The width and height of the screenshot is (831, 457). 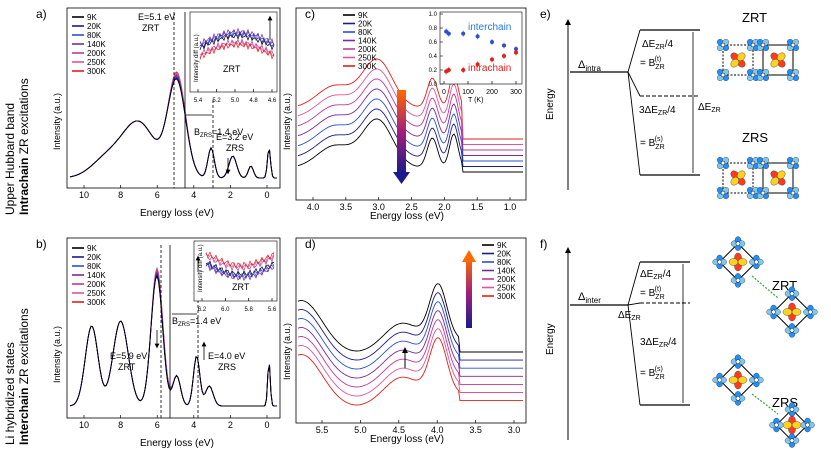 I want to click on panel-f-energy: Energy, so click(x=550, y=339).